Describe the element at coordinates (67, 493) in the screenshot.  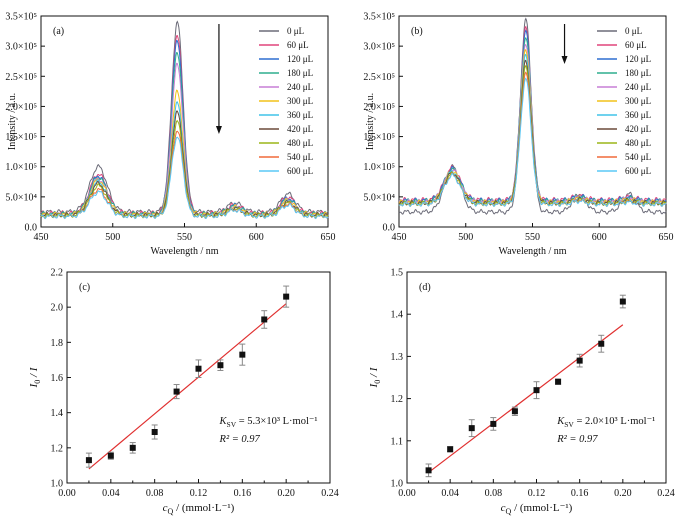
I see `x-tick-label: 0.00` at that location.